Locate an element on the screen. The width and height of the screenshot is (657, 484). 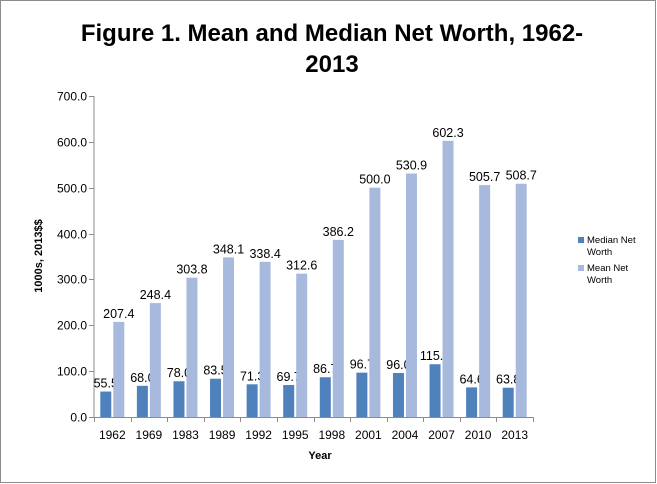
y-tick-label: 600.0 is located at coordinates (72, 143).